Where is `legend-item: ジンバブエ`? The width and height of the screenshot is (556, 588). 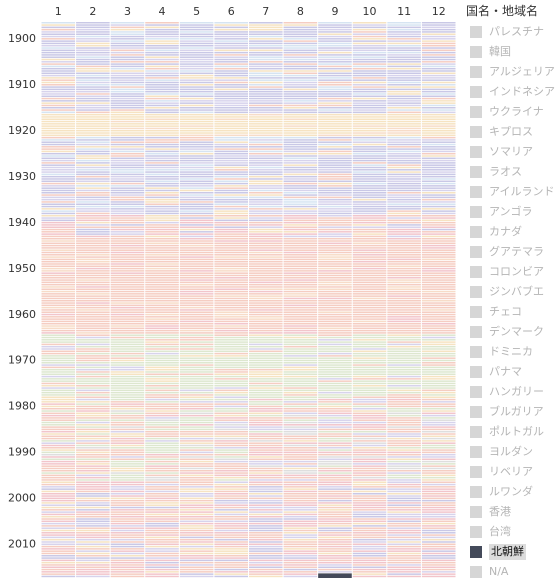 legend-item: ジンバブエ is located at coordinates (507, 292).